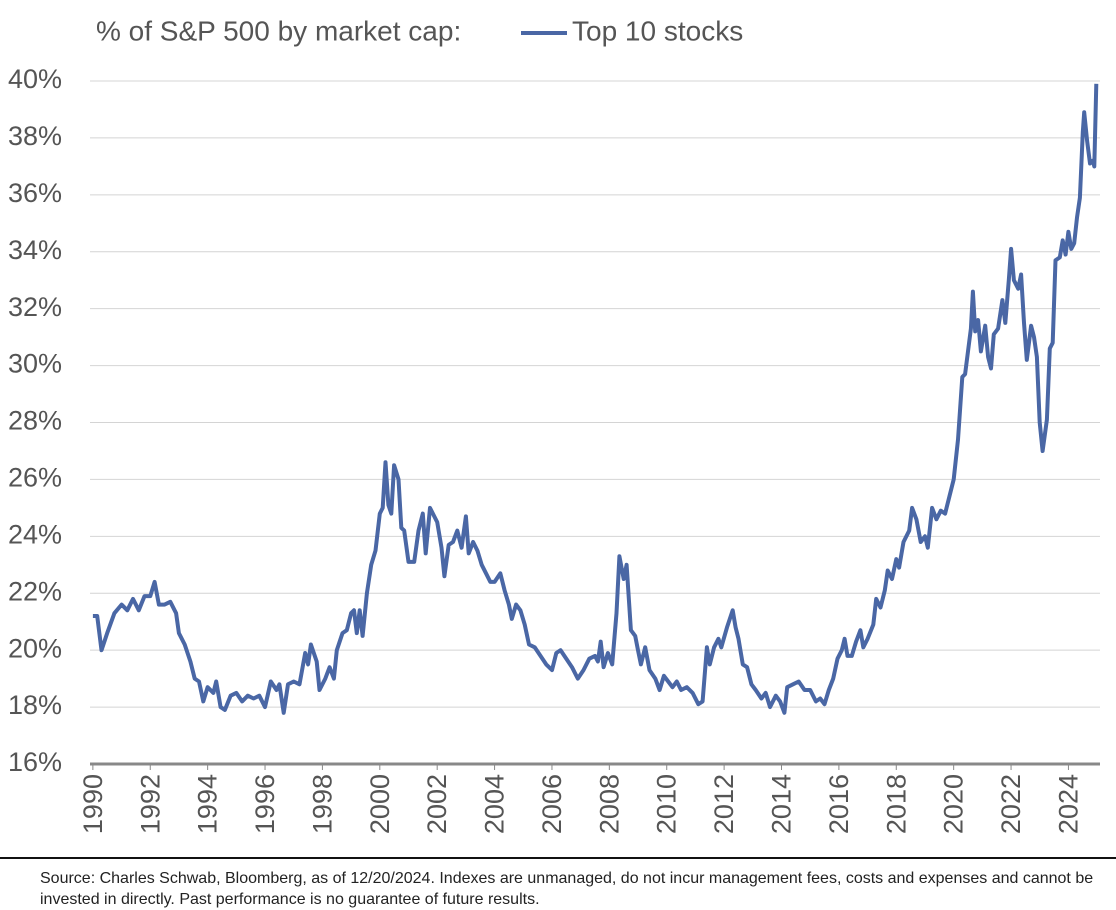 The width and height of the screenshot is (1116, 910). Describe the element at coordinates (954, 804) in the screenshot. I see `x-tick-label: 2020` at that location.